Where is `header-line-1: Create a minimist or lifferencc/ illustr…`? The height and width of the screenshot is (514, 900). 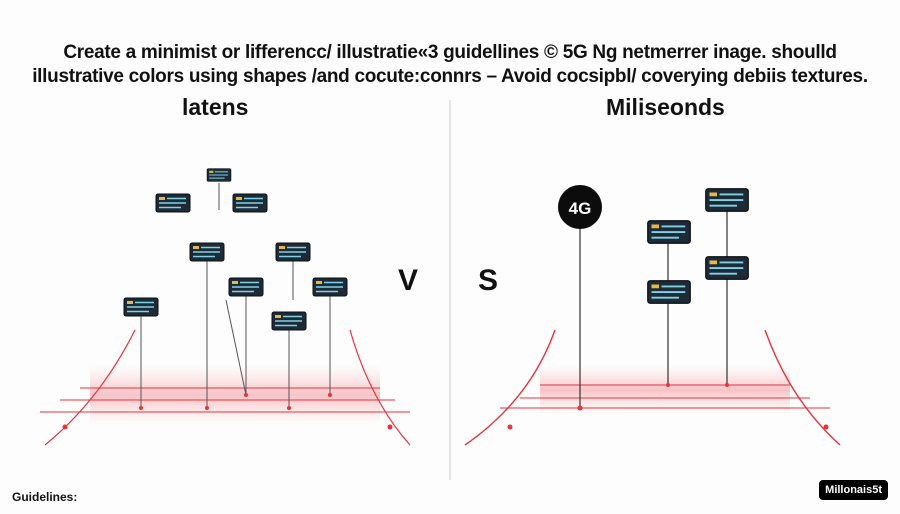 header-line-1: Create a minimist or lifferencc/ illustr… is located at coordinates (450, 52).